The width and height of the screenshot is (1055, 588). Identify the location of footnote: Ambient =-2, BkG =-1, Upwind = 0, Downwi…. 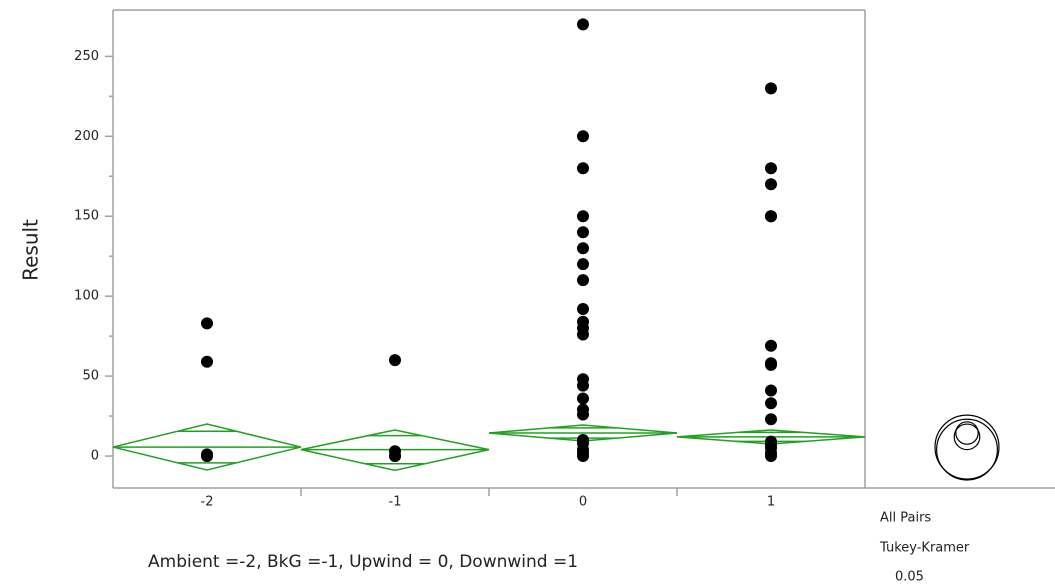
(363, 562).